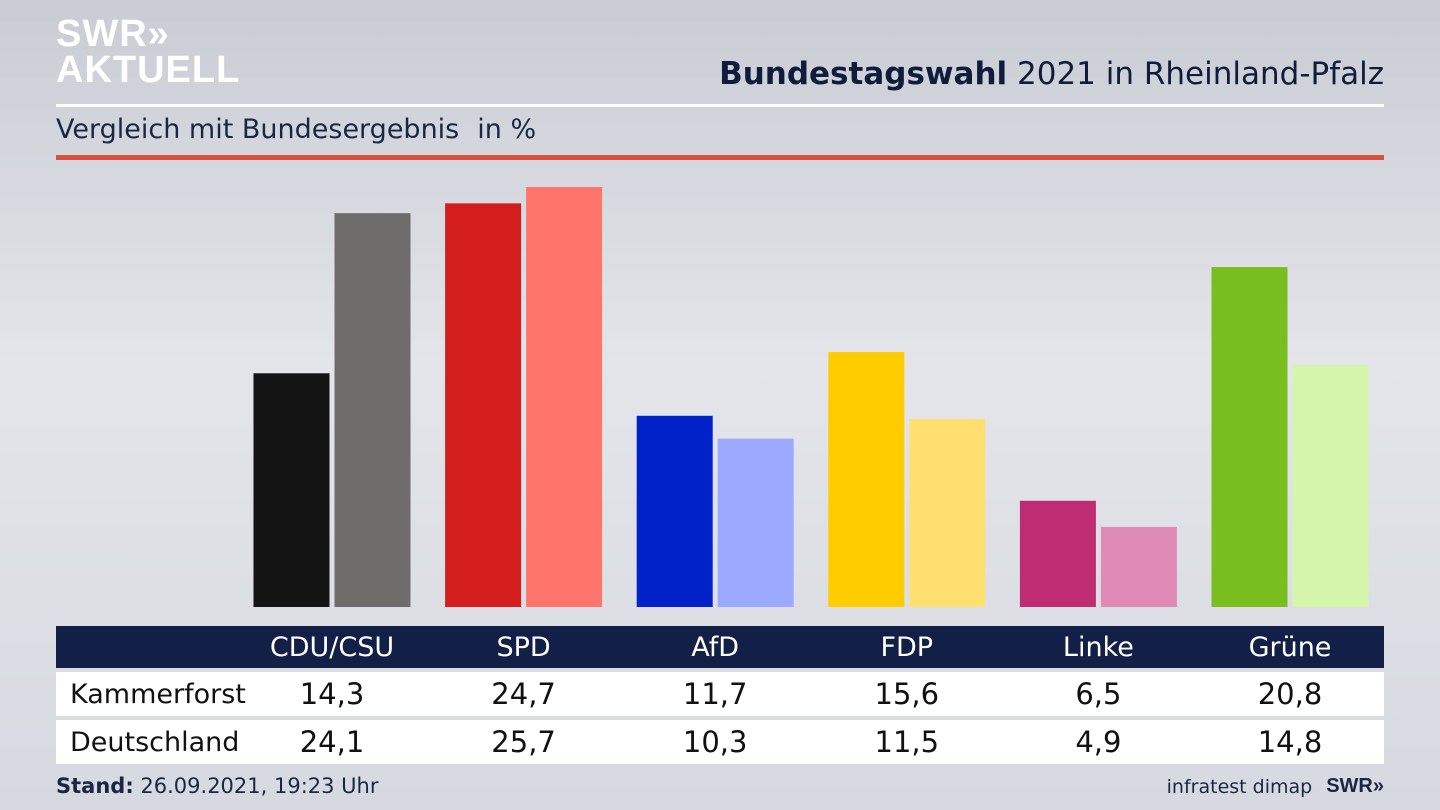 The image size is (1440, 810). I want to click on value-cell: 24,7, so click(523, 694).